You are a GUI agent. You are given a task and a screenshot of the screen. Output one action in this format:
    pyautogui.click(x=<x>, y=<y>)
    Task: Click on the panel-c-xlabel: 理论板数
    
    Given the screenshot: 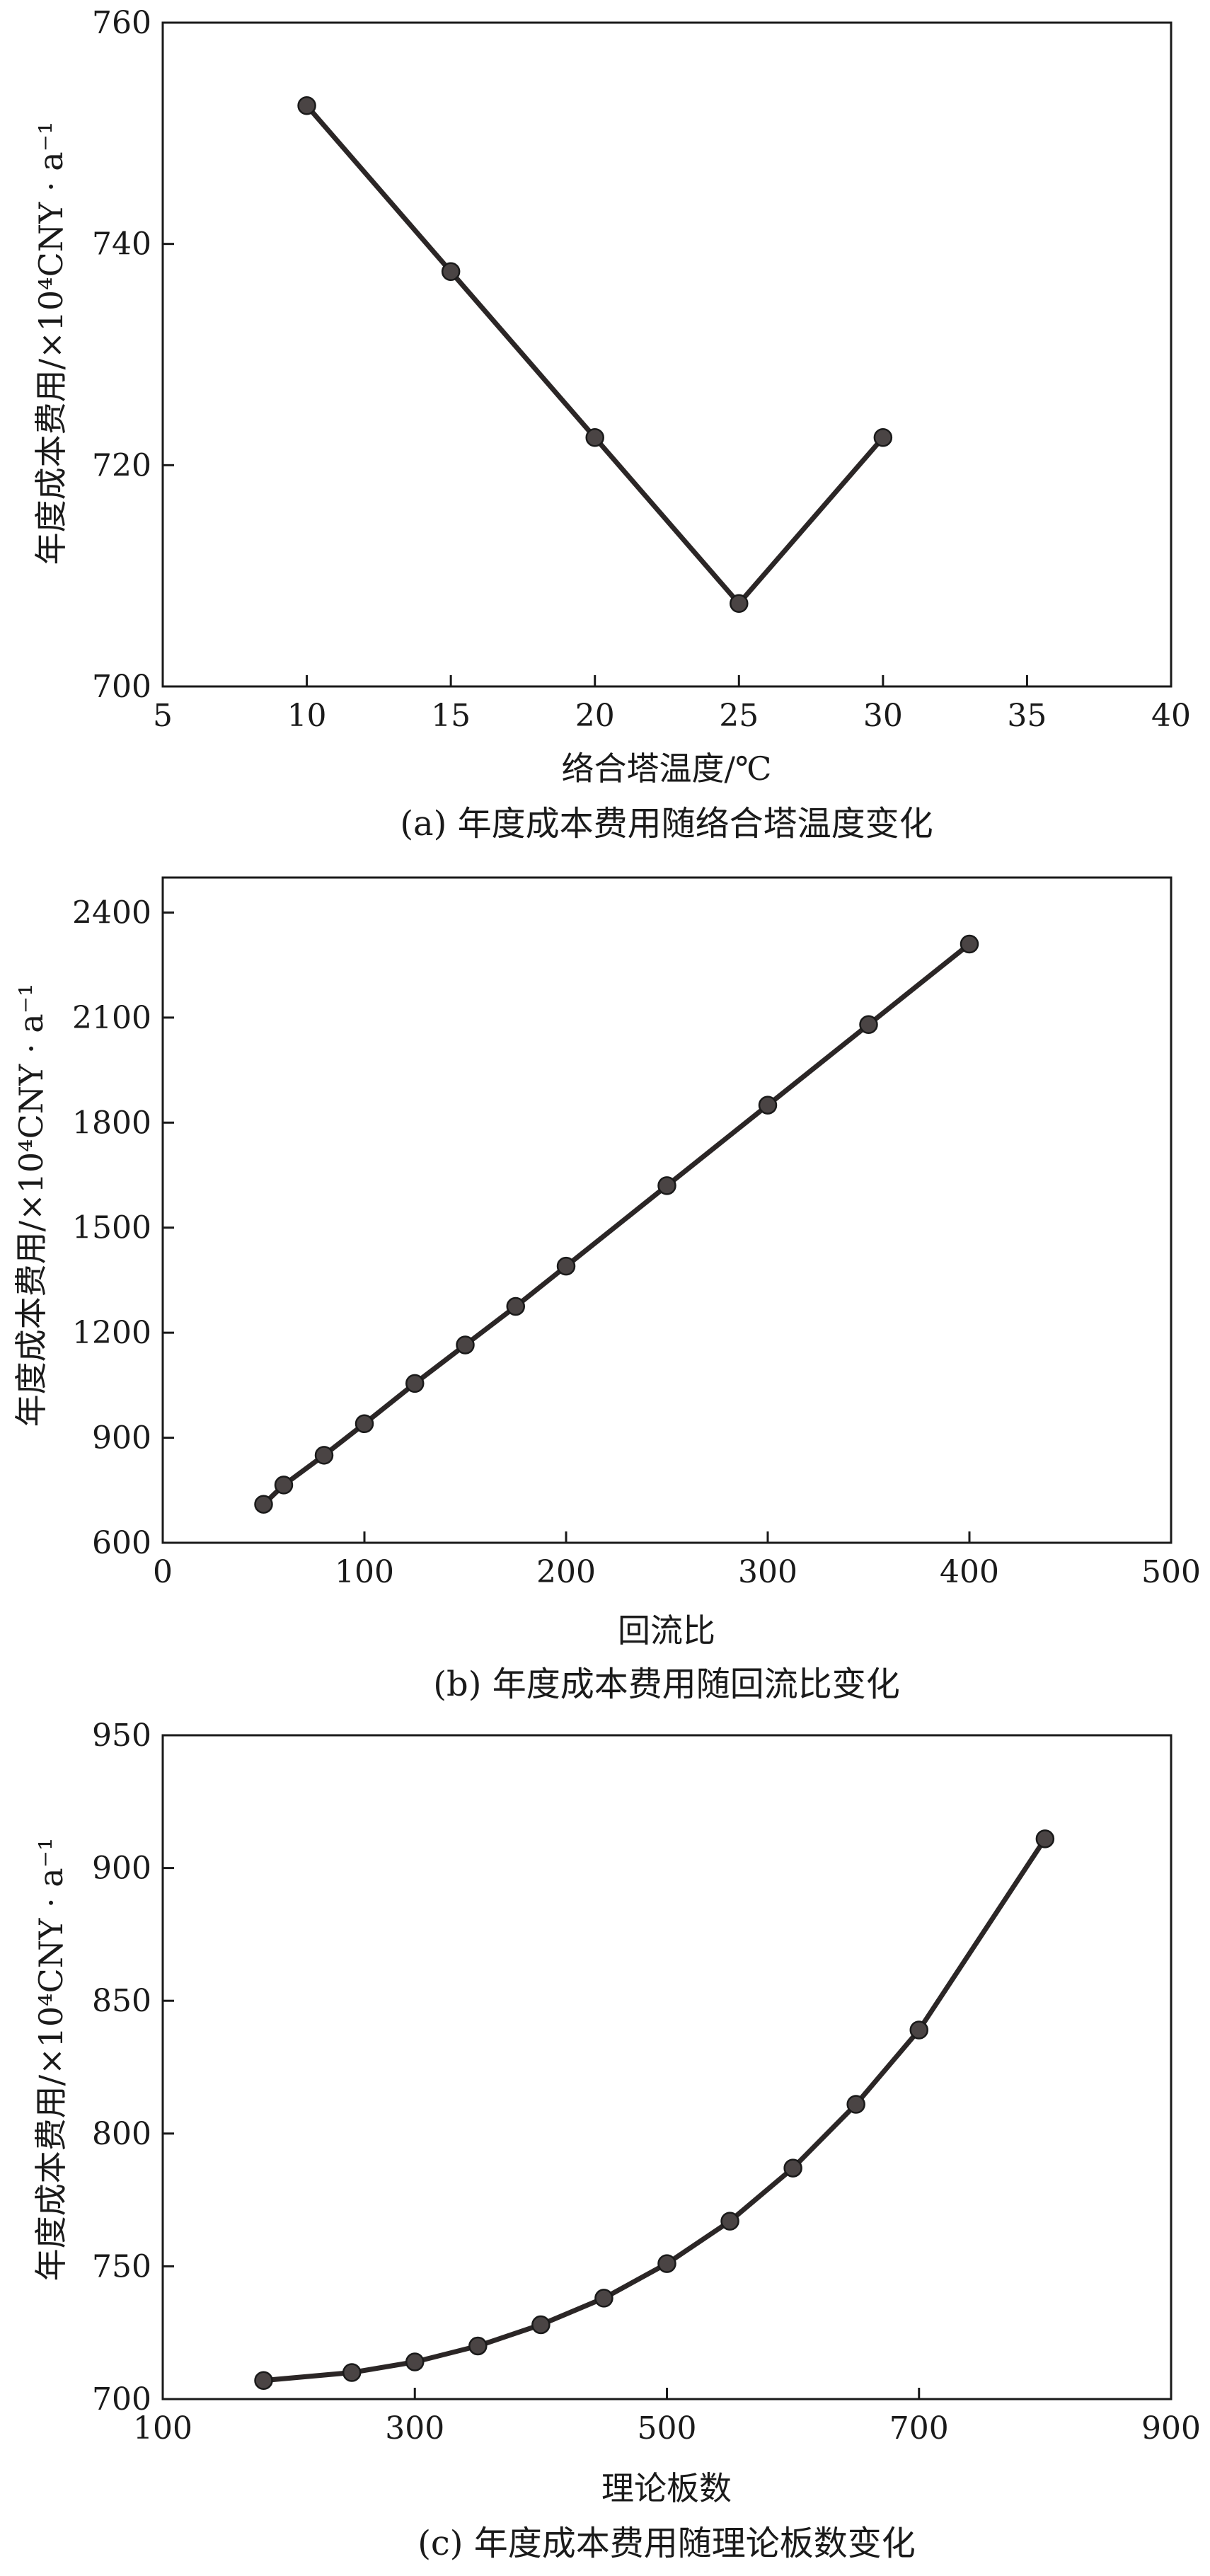 What is the action you would take?
    pyautogui.click(x=666, y=2488)
    